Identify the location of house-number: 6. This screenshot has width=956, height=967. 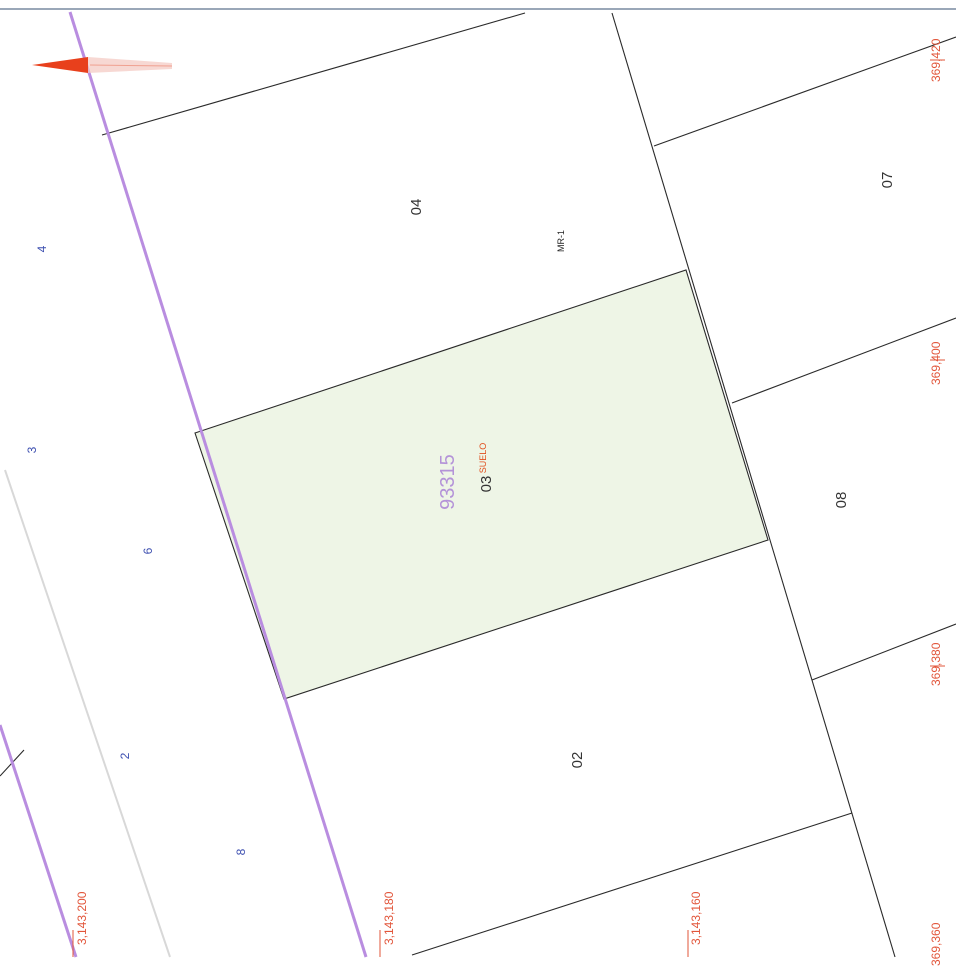
(148, 550).